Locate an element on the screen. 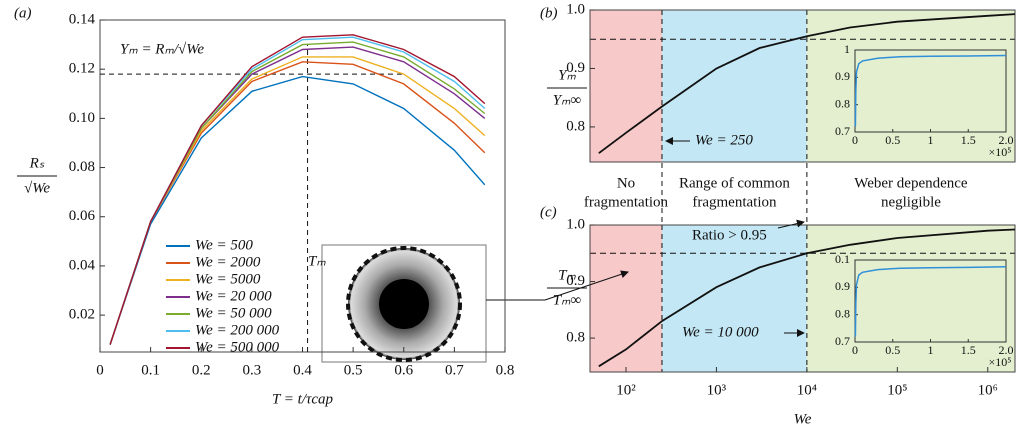 Image resolution: width=1021 pixels, height=434 pixels. x-tick-label: 0.2 is located at coordinates (201, 370).